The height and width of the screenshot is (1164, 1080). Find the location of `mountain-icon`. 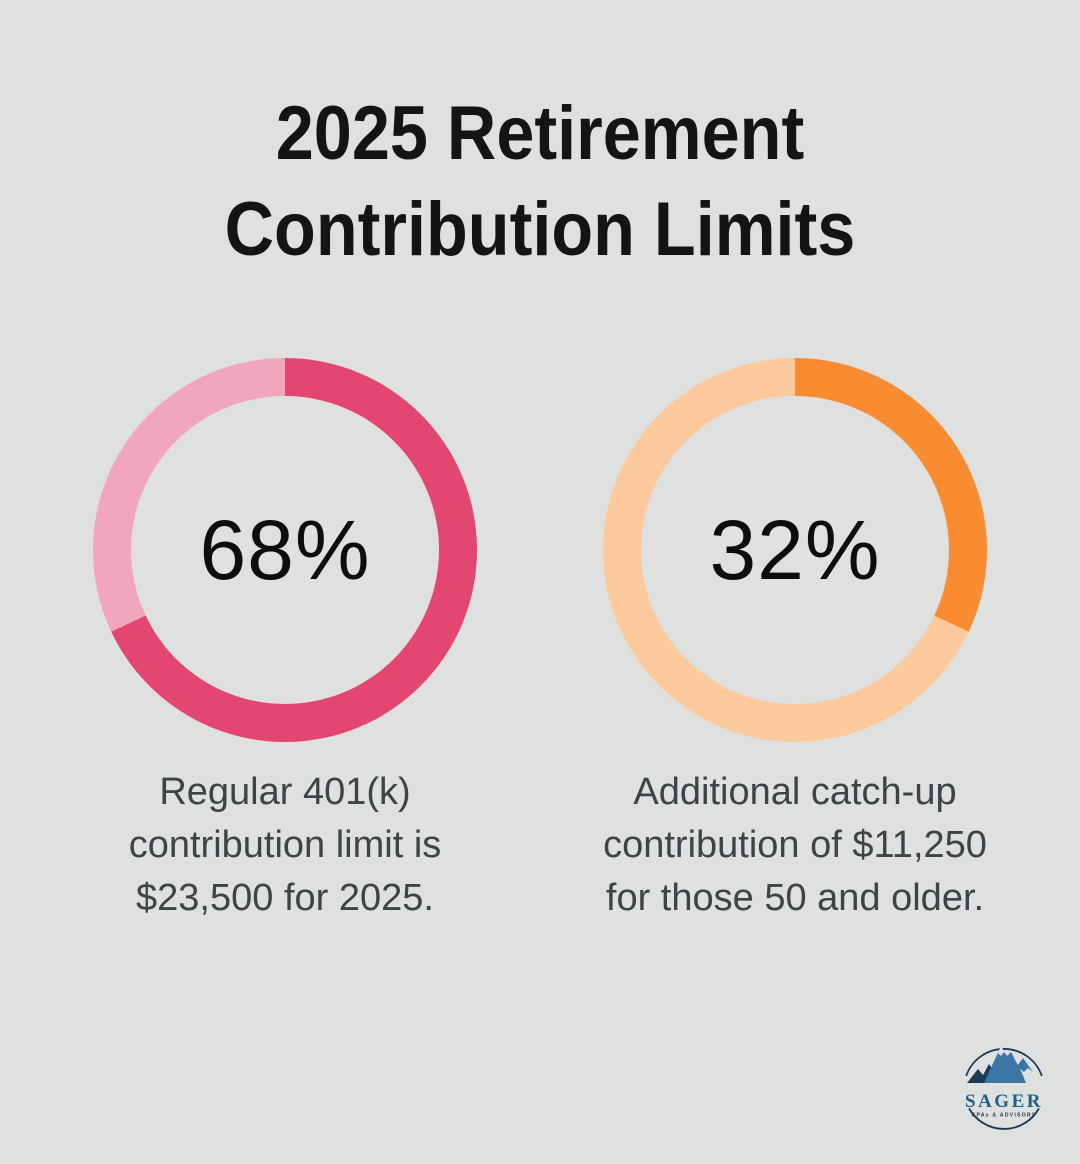

mountain-icon is located at coordinates (1000, 1064).